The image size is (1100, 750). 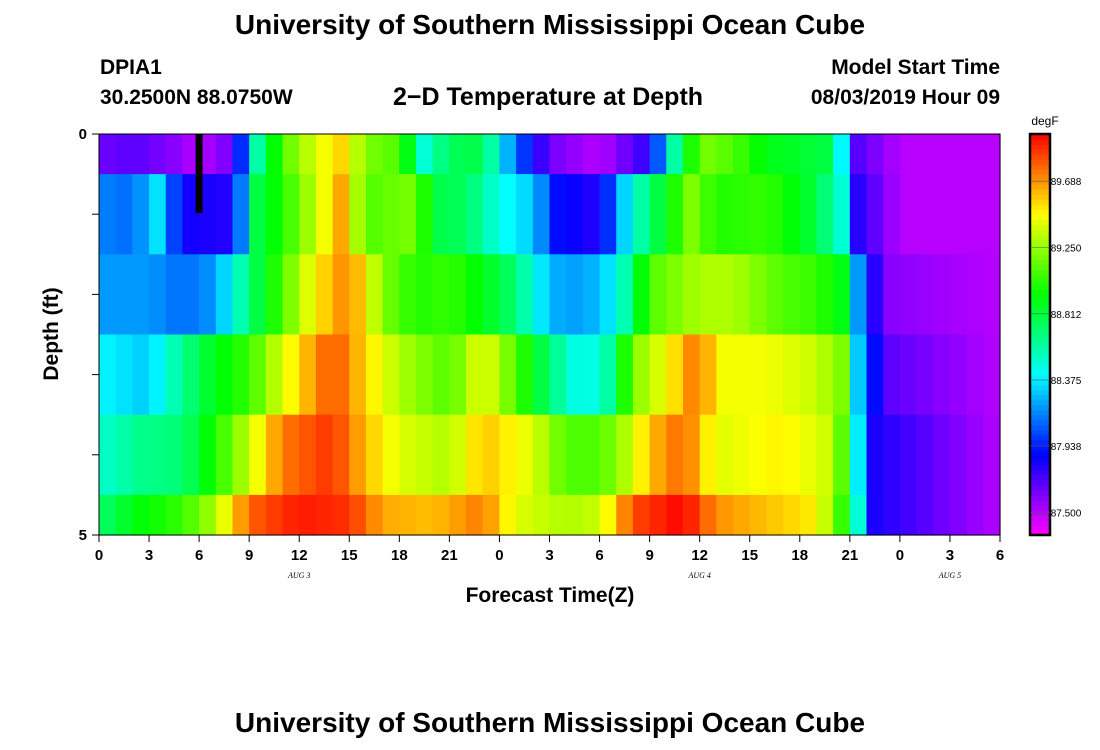 What do you see at coordinates (299, 555) in the screenshot?
I see `x-tick-label: 12` at bounding box center [299, 555].